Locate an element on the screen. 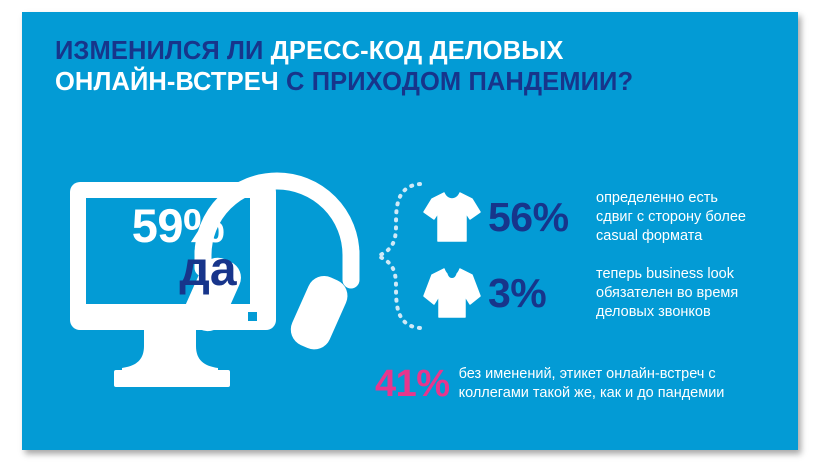 The image size is (820, 465). stat-value: 3% is located at coordinates (517, 293).